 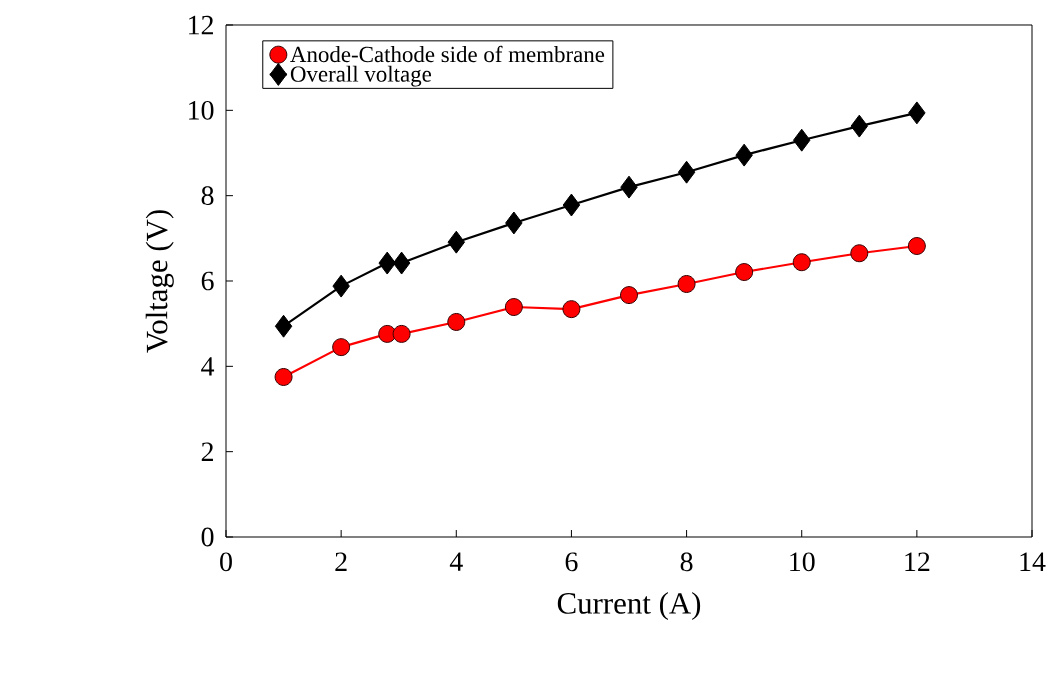 What do you see at coordinates (686, 562) in the screenshot?
I see `x-tick-label: 8` at bounding box center [686, 562].